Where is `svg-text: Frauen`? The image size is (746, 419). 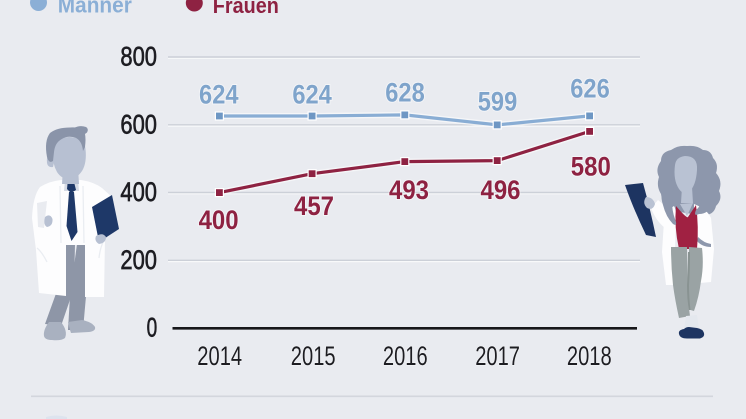 svg-text: Frauen is located at coordinates (246, 9).